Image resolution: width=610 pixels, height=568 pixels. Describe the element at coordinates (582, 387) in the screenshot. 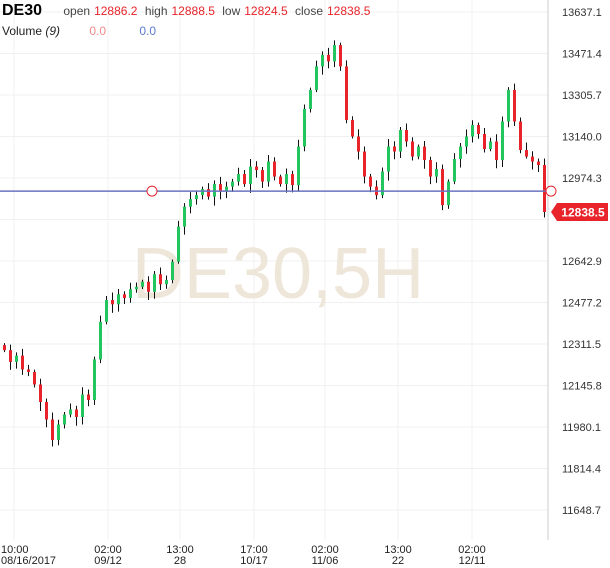

I see `y-tick-label: 12145.8` at that location.